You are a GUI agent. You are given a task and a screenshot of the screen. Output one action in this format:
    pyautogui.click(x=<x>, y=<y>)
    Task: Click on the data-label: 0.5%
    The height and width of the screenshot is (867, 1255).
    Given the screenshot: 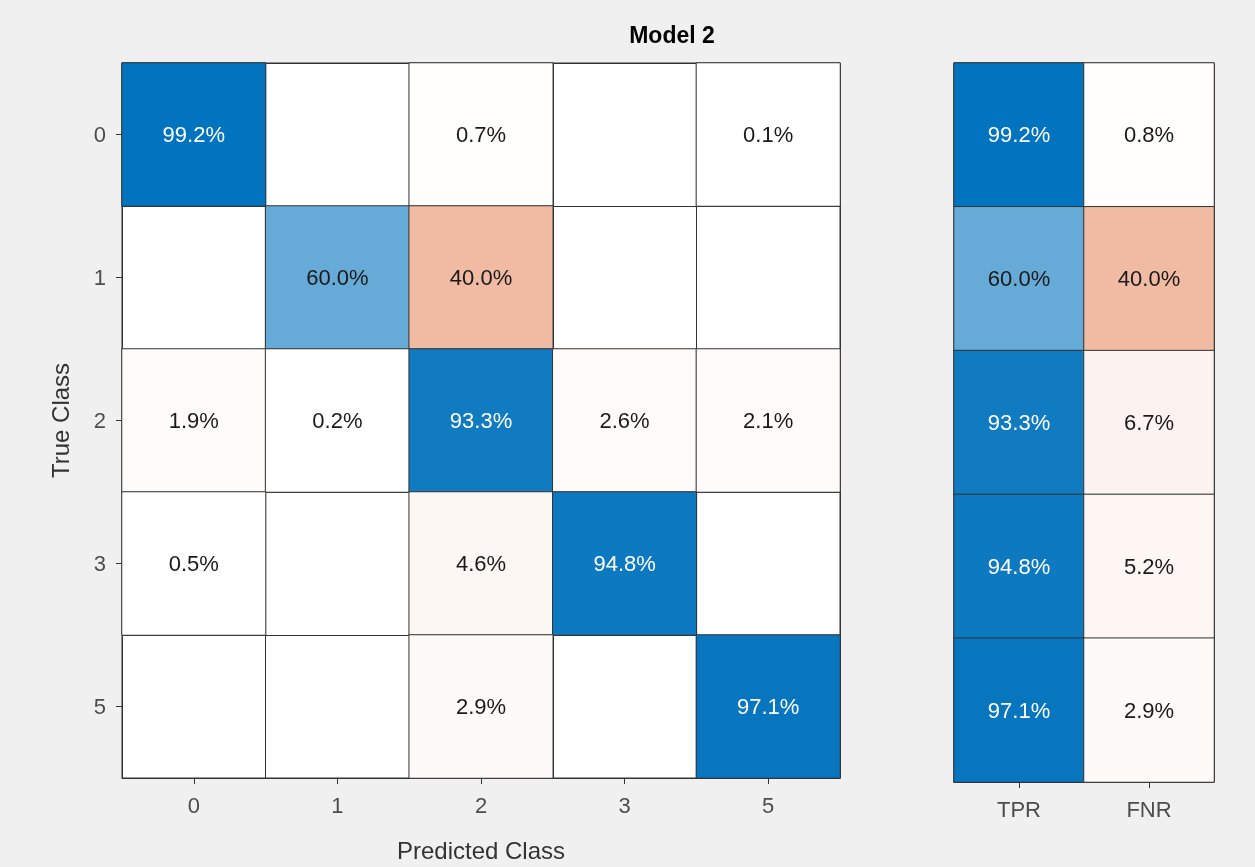 What is the action you would take?
    pyautogui.click(x=193, y=563)
    